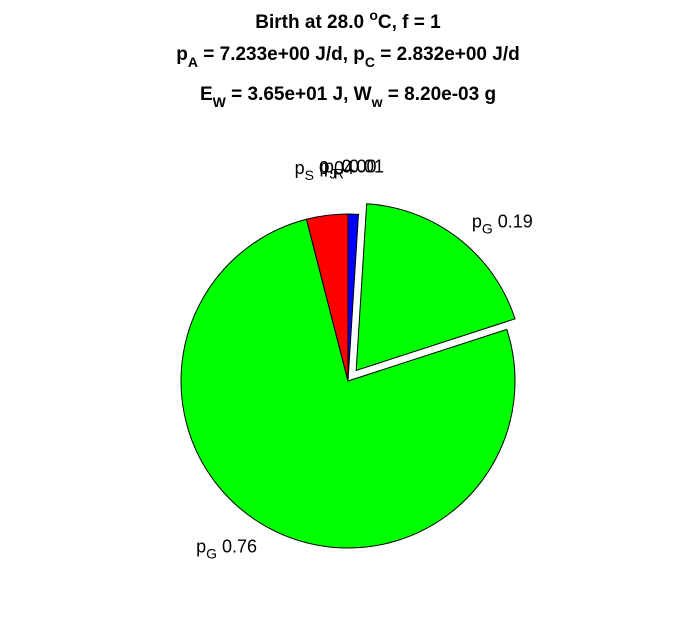 This screenshot has height=618, width=696. Describe the element at coordinates (440, 94) in the screenshot. I see `title-text: = 8.20e-03 g` at that location.